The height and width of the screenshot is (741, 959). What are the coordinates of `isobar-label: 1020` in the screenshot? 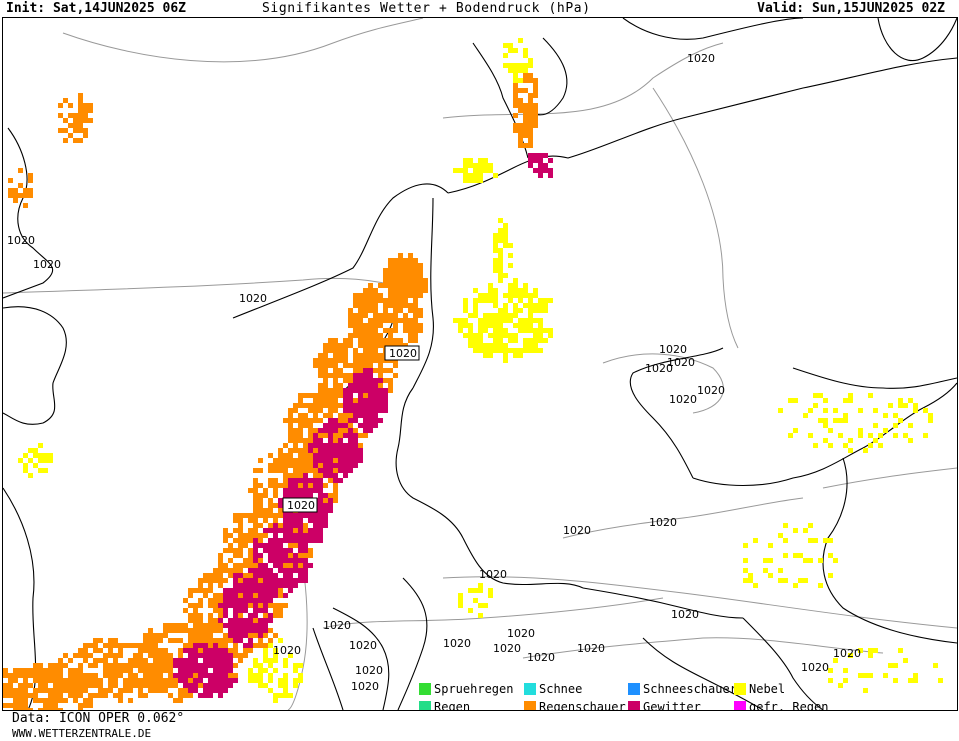 It's located at (337, 625).